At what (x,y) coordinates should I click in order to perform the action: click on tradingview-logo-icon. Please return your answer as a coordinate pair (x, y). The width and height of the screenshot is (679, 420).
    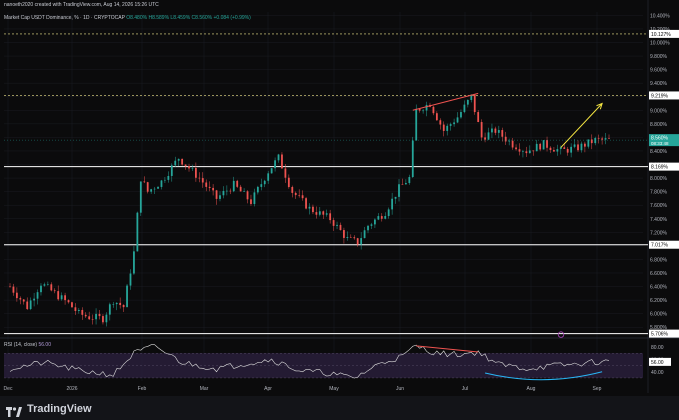
    Looking at the image, I should click on (14, 410).